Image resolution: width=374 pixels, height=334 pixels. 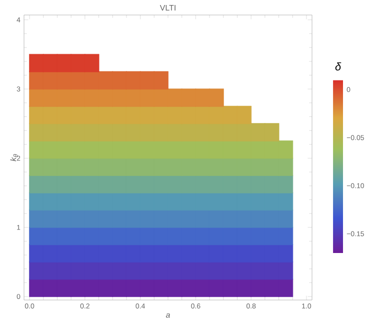 What do you see at coordinates (168, 315) in the screenshot?
I see `x-axis-title: a` at bounding box center [168, 315].